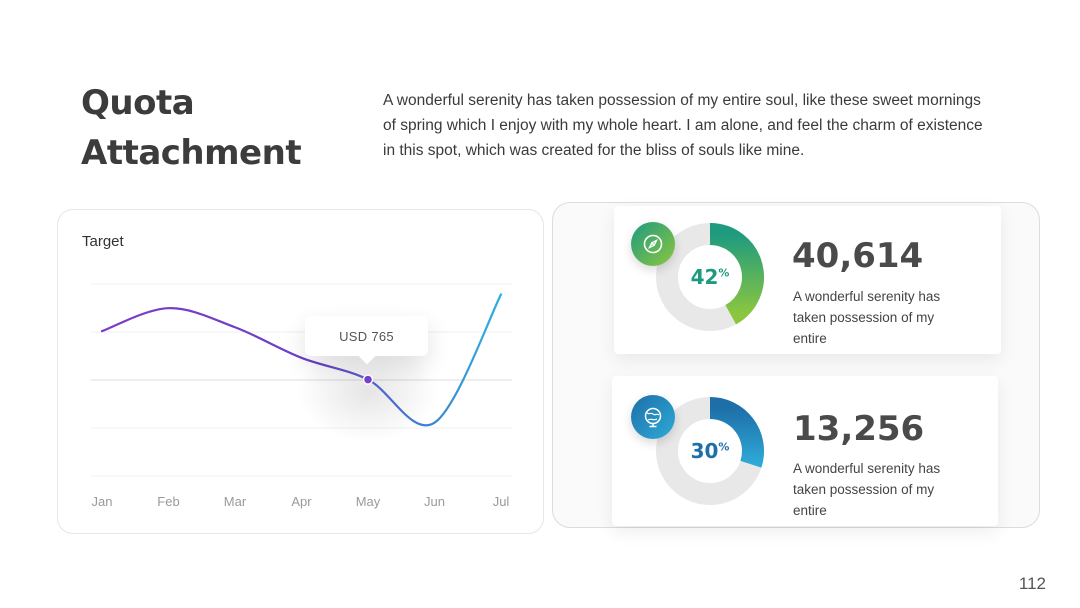 The height and width of the screenshot is (608, 1080). I want to click on stat-2-percent: 30%, so click(710, 451).